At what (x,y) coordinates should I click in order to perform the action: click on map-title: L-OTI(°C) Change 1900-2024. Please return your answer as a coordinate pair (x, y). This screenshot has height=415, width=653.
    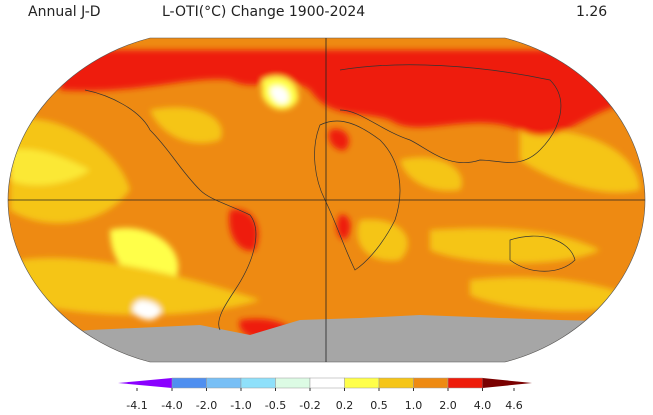
    Looking at the image, I should click on (264, 12).